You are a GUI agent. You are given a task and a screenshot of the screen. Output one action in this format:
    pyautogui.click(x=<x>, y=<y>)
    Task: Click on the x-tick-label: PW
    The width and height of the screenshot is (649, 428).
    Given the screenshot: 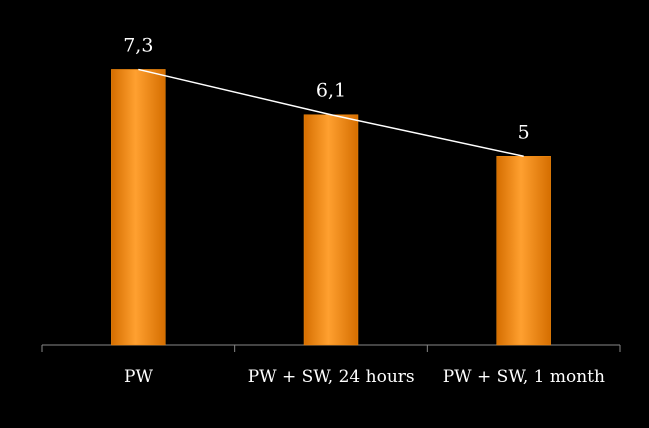 What is the action you would take?
    pyautogui.click(x=138, y=377)
    